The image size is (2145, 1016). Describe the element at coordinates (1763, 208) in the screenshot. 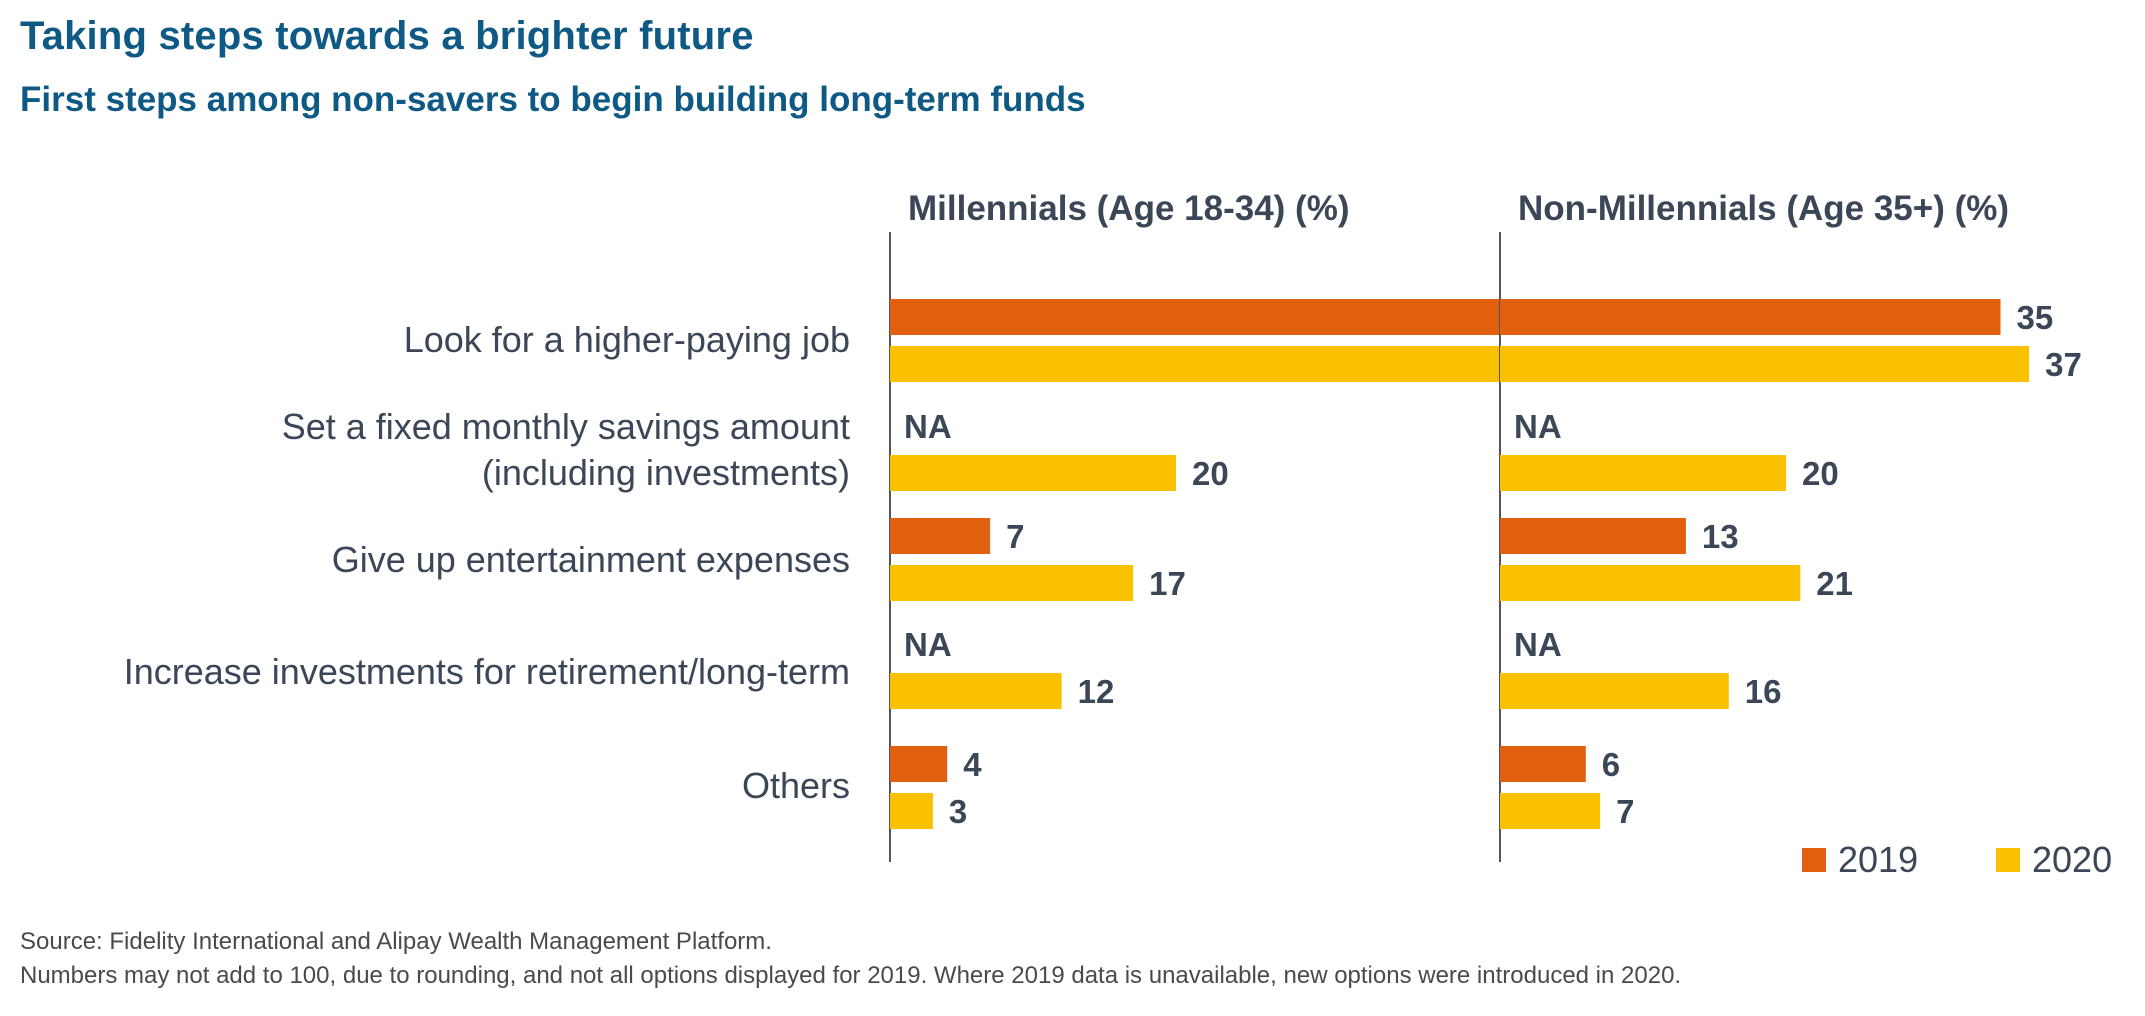

I see `panel-title-2: Non-Millennials (Age 35+) (%)` at that location.